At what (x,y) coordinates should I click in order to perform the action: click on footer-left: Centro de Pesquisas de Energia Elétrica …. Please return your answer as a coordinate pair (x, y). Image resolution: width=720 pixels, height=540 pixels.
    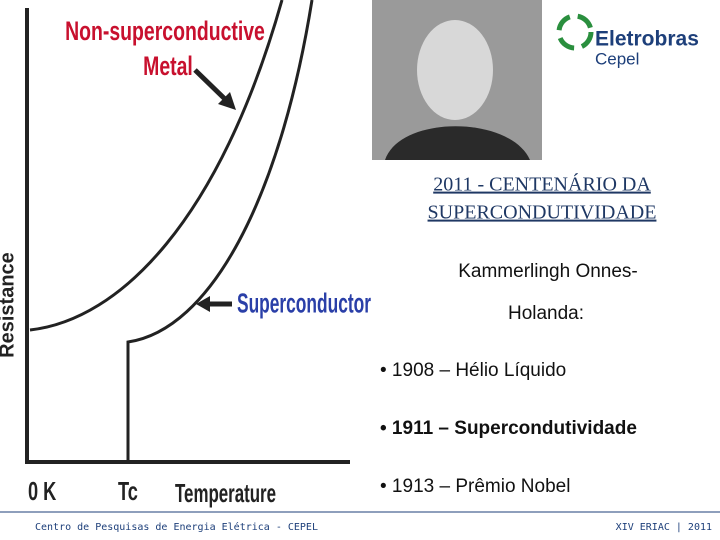
    Looking at the image, I should click on (176, 527).